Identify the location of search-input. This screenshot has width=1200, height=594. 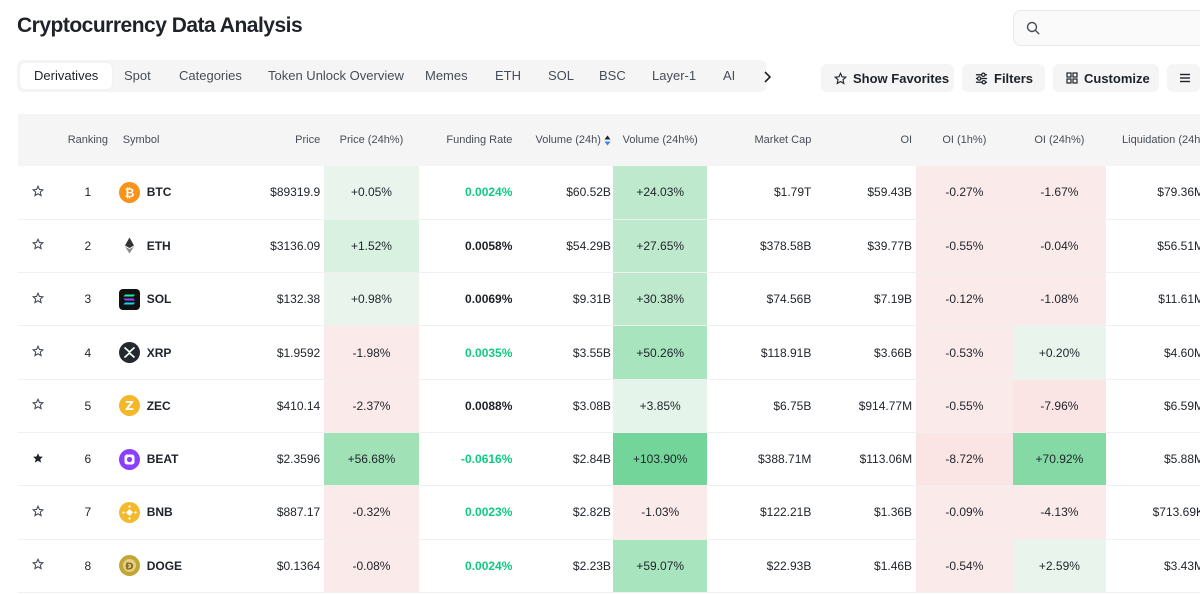
(1124, 28).